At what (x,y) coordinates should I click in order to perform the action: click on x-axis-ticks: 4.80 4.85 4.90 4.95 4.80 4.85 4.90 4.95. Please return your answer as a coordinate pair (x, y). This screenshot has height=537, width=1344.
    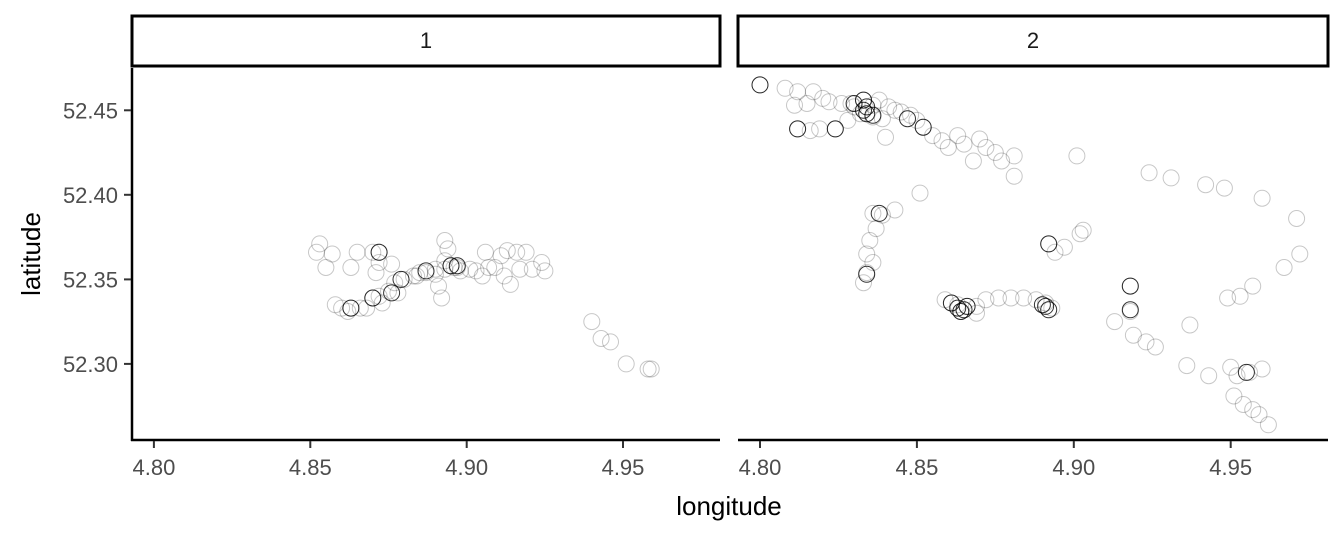
    Looking at the image, I should click on (692, 460).